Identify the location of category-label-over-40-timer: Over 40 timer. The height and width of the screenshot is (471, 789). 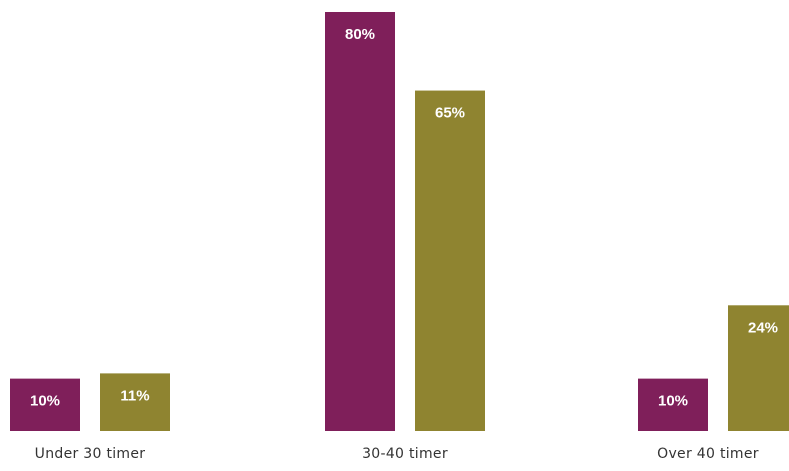
(708, 454).